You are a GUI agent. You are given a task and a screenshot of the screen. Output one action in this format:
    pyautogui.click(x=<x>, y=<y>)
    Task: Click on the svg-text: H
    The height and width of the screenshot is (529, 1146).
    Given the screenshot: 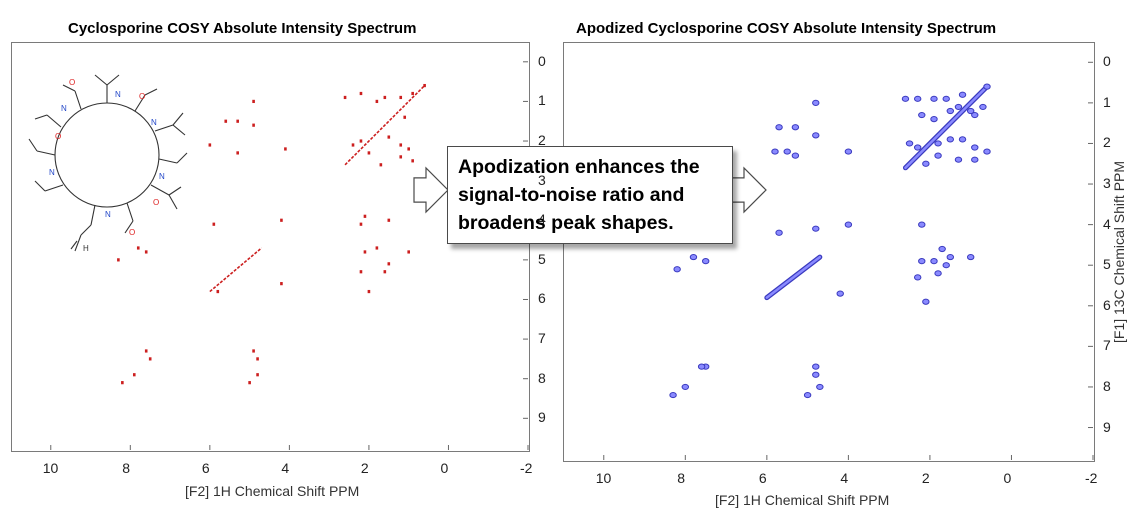 What is the action you would take?
    pyautogui.click(x=86, y=248)
    